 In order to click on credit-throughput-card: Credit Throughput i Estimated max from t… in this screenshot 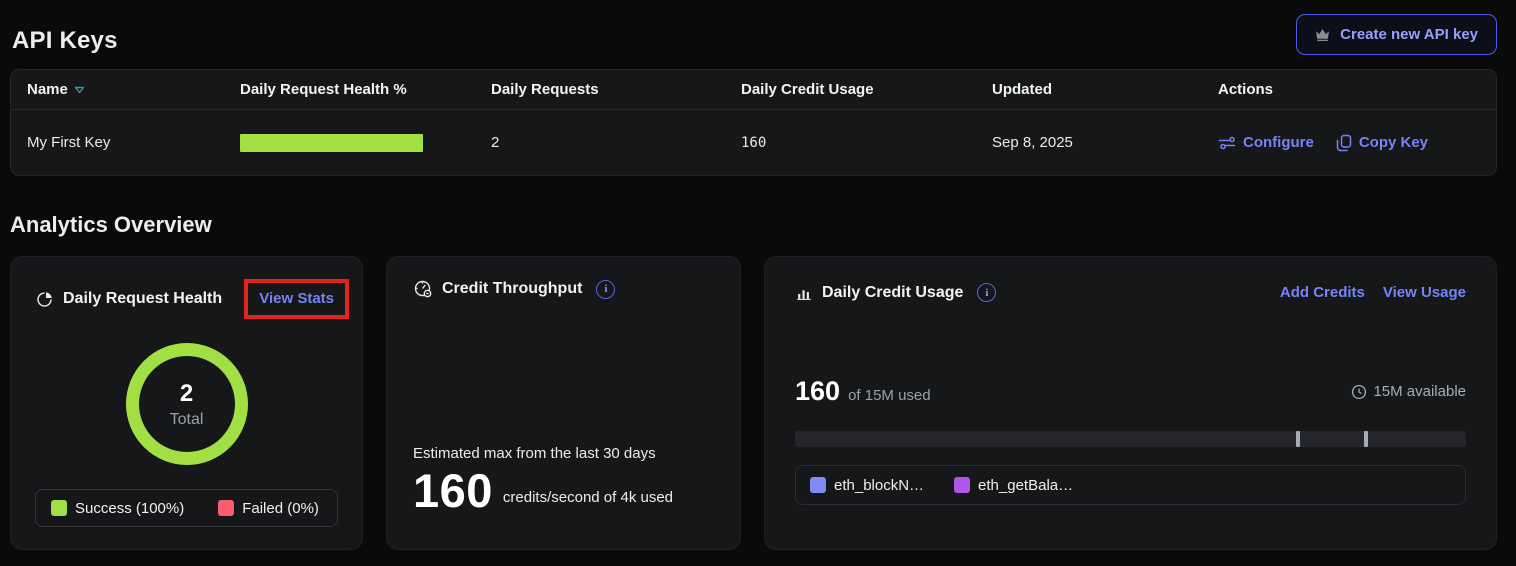, I will do `click(563, 403)`.